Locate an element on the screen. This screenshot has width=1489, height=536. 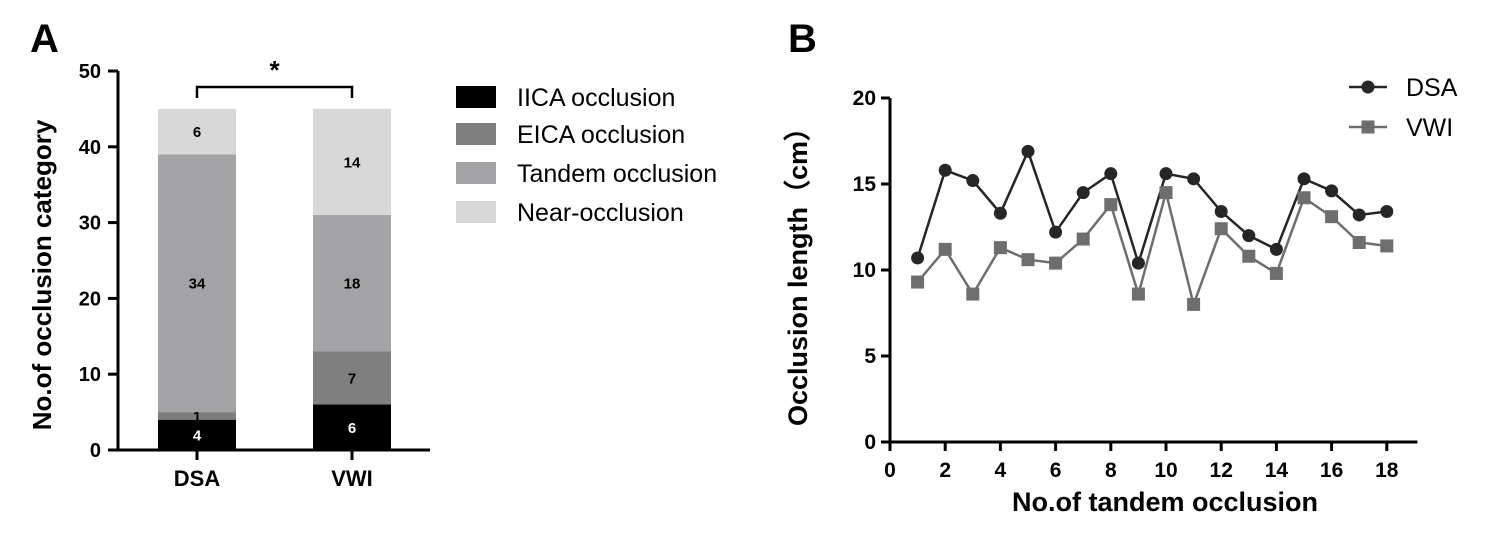
bar-segment-vwi-iica-occlusion is located at coordinates (352, 427).